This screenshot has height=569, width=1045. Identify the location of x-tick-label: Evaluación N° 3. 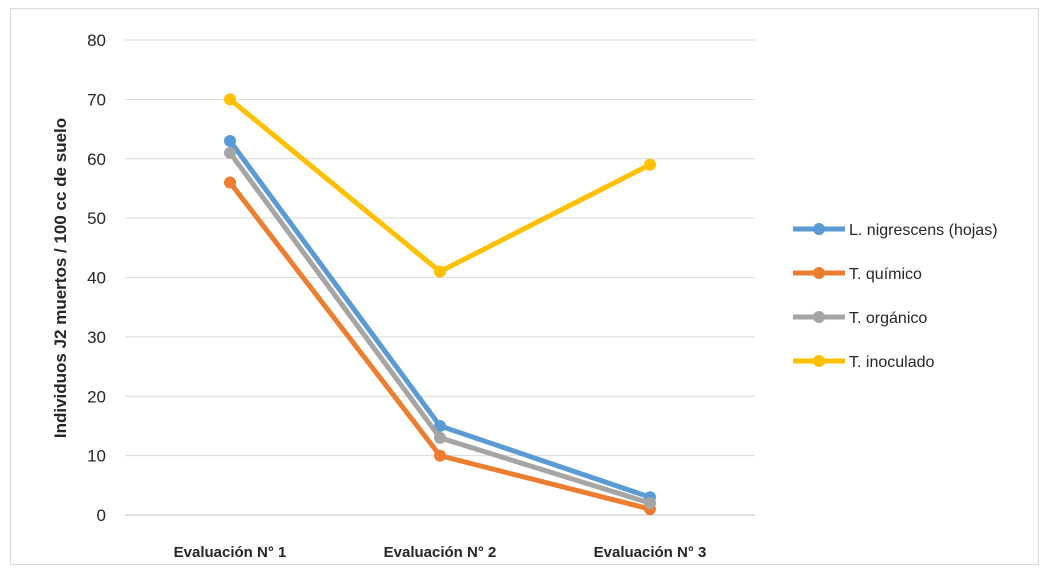
(650, 552).